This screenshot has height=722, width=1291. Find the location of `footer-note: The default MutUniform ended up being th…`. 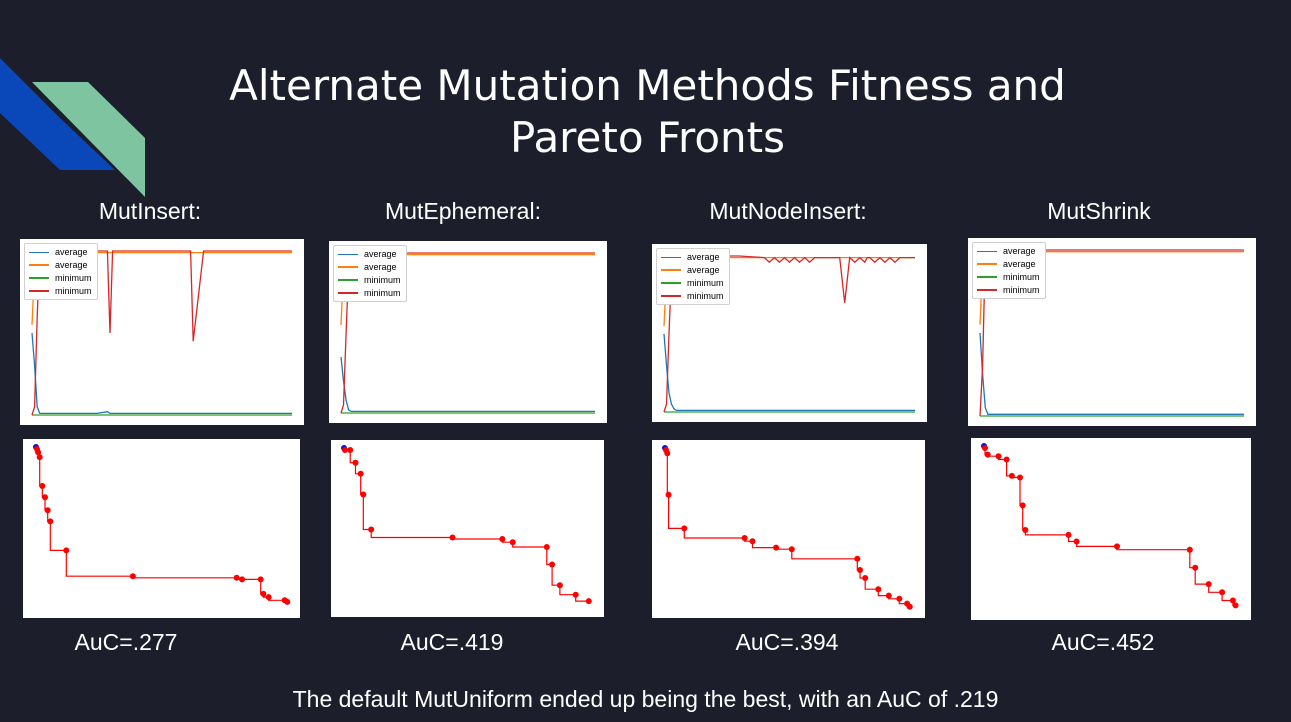

footer-note: The default MutUniform ended up being th… is located at coordinates (645, 699).